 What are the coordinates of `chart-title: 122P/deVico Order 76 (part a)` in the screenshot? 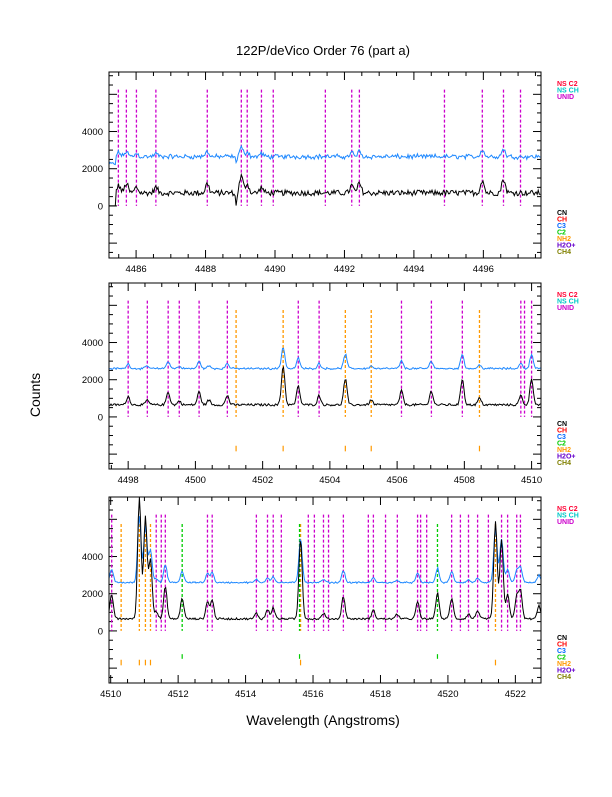 It's located at (323, 50).